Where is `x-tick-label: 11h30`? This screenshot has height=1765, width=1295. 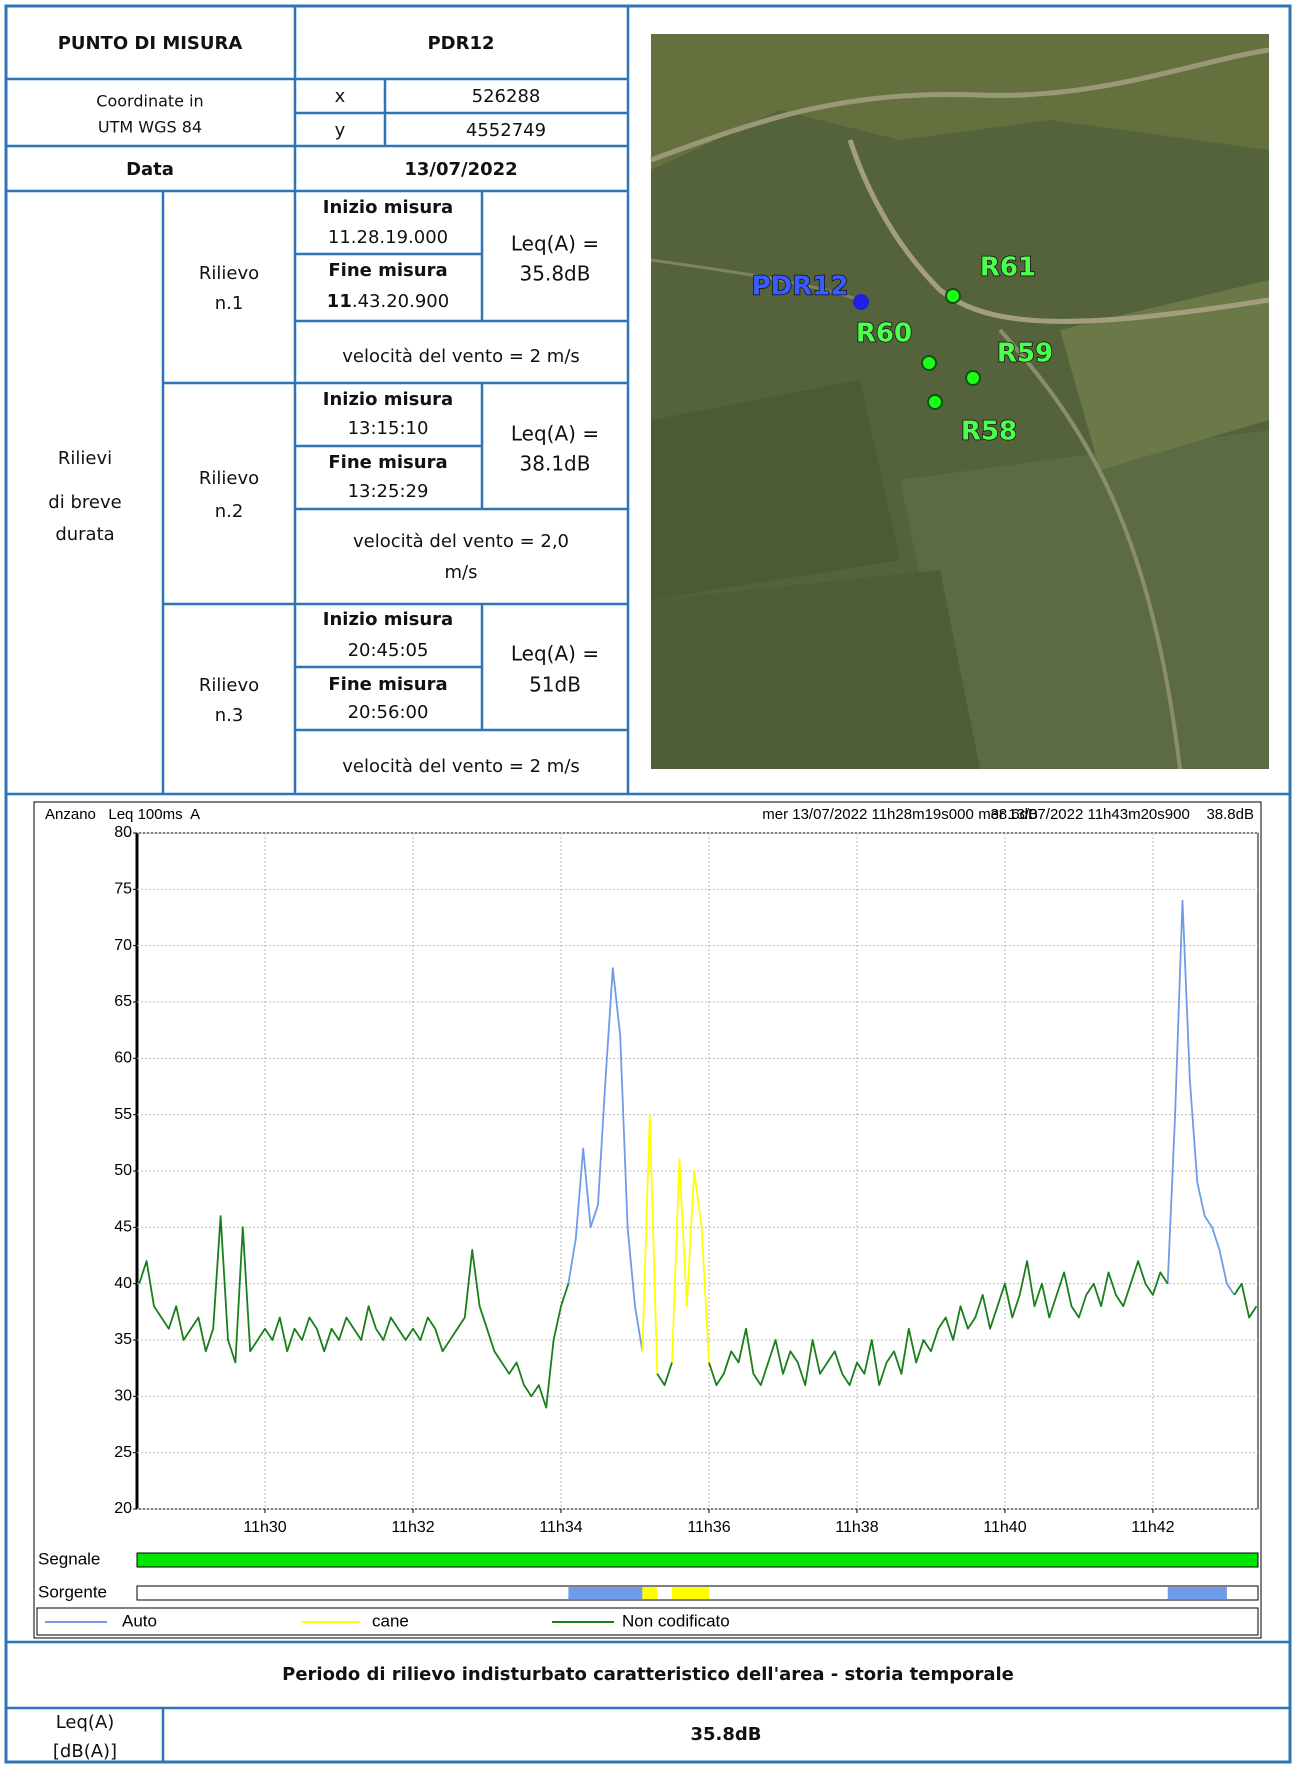 x-tick-label: 11h30 is located at coordinates (264, 1527).